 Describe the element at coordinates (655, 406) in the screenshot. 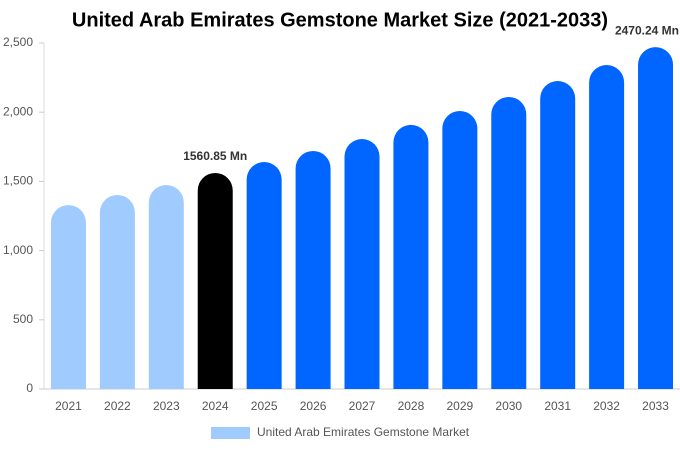

I see `x-tick-label: 2033` at that location.